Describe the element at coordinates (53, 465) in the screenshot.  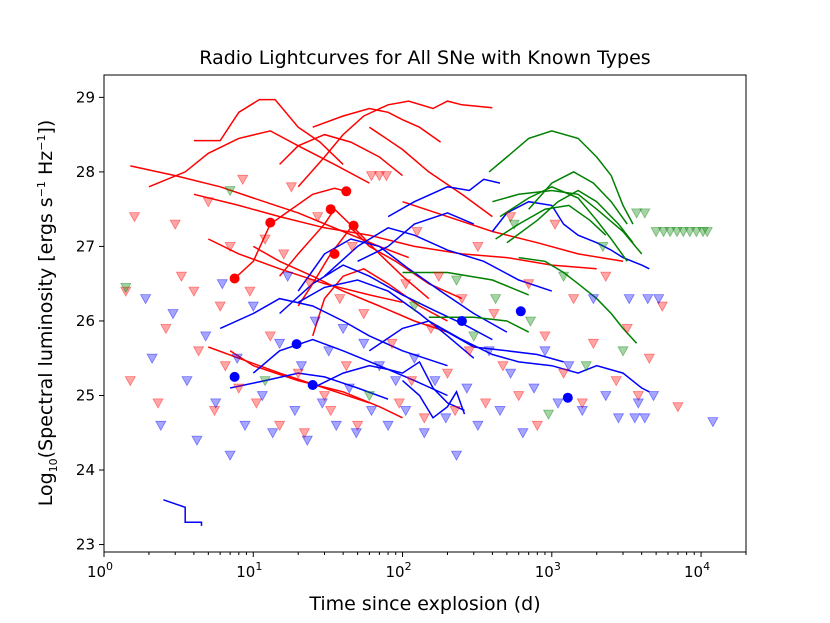
I see `y-label-sub: 10` at that location.